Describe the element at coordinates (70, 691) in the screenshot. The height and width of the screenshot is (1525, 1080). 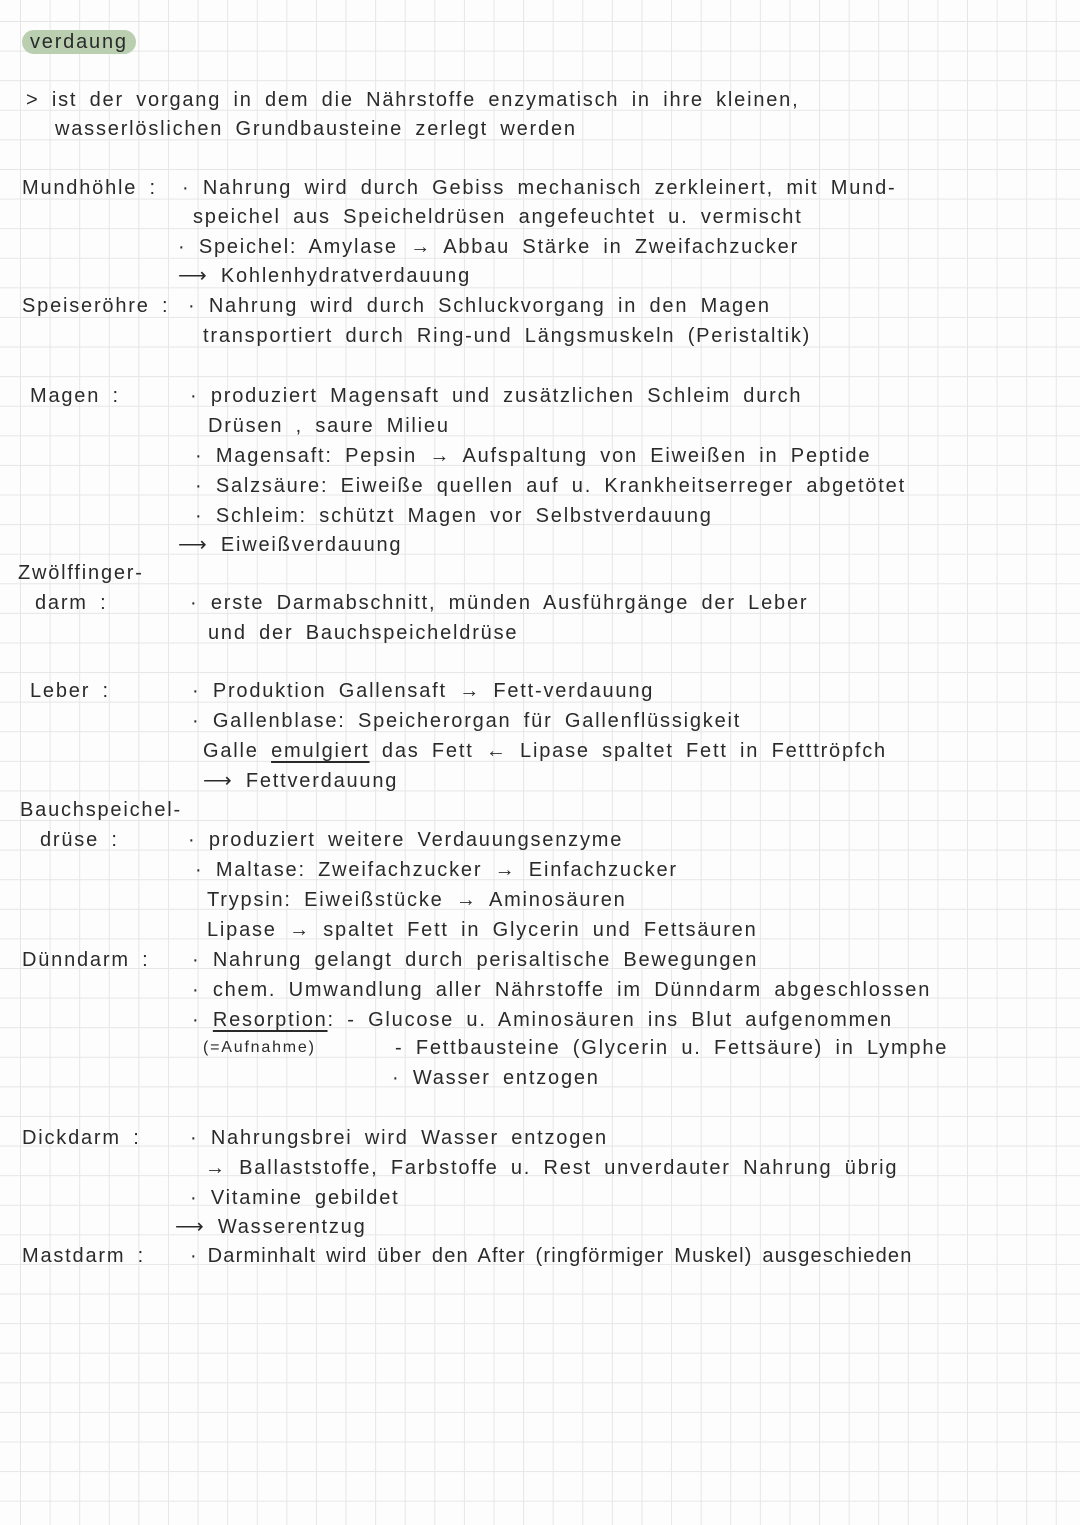
I see `section-label: Leber :` at that location.